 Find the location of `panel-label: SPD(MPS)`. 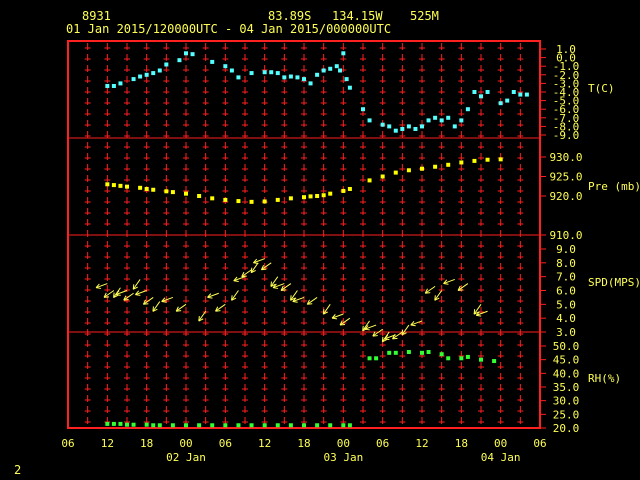

panel-label: SPD(MPS) is located at coordinates (614, 282).